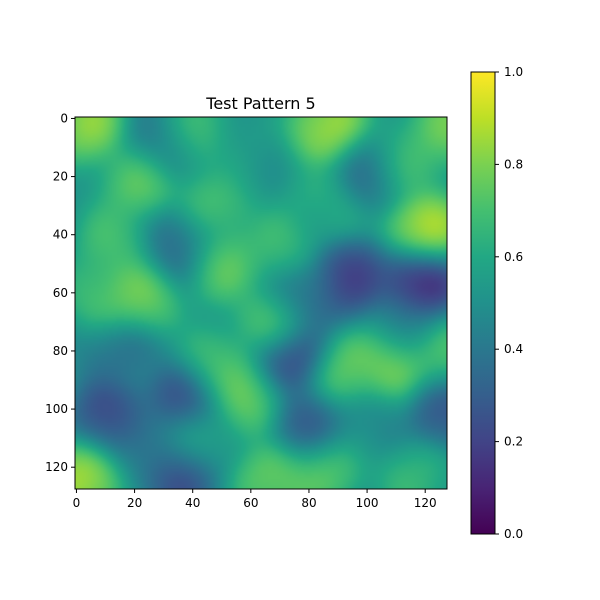 The image size is (600, 600). I want to click on y-tick-label: 0, so click(64, 118).